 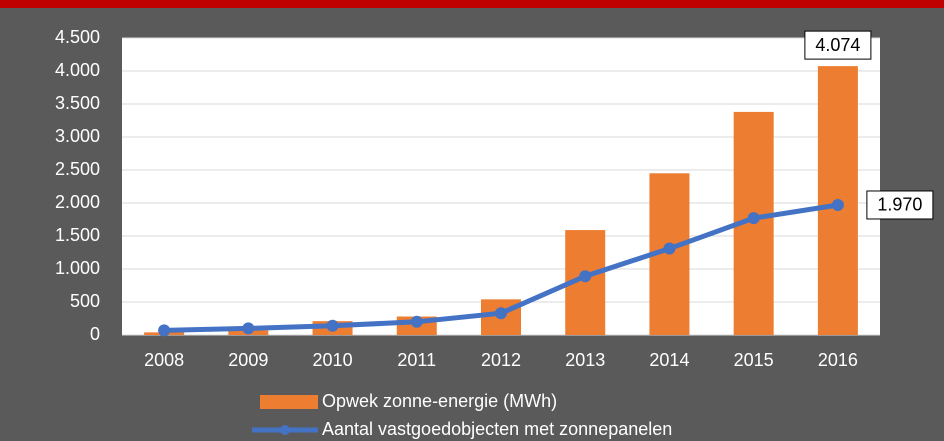 What do you see at coordinates (585, 360) in the screenshot?
I see `x-tick-label: 2013` at bounding box center [585, 360].